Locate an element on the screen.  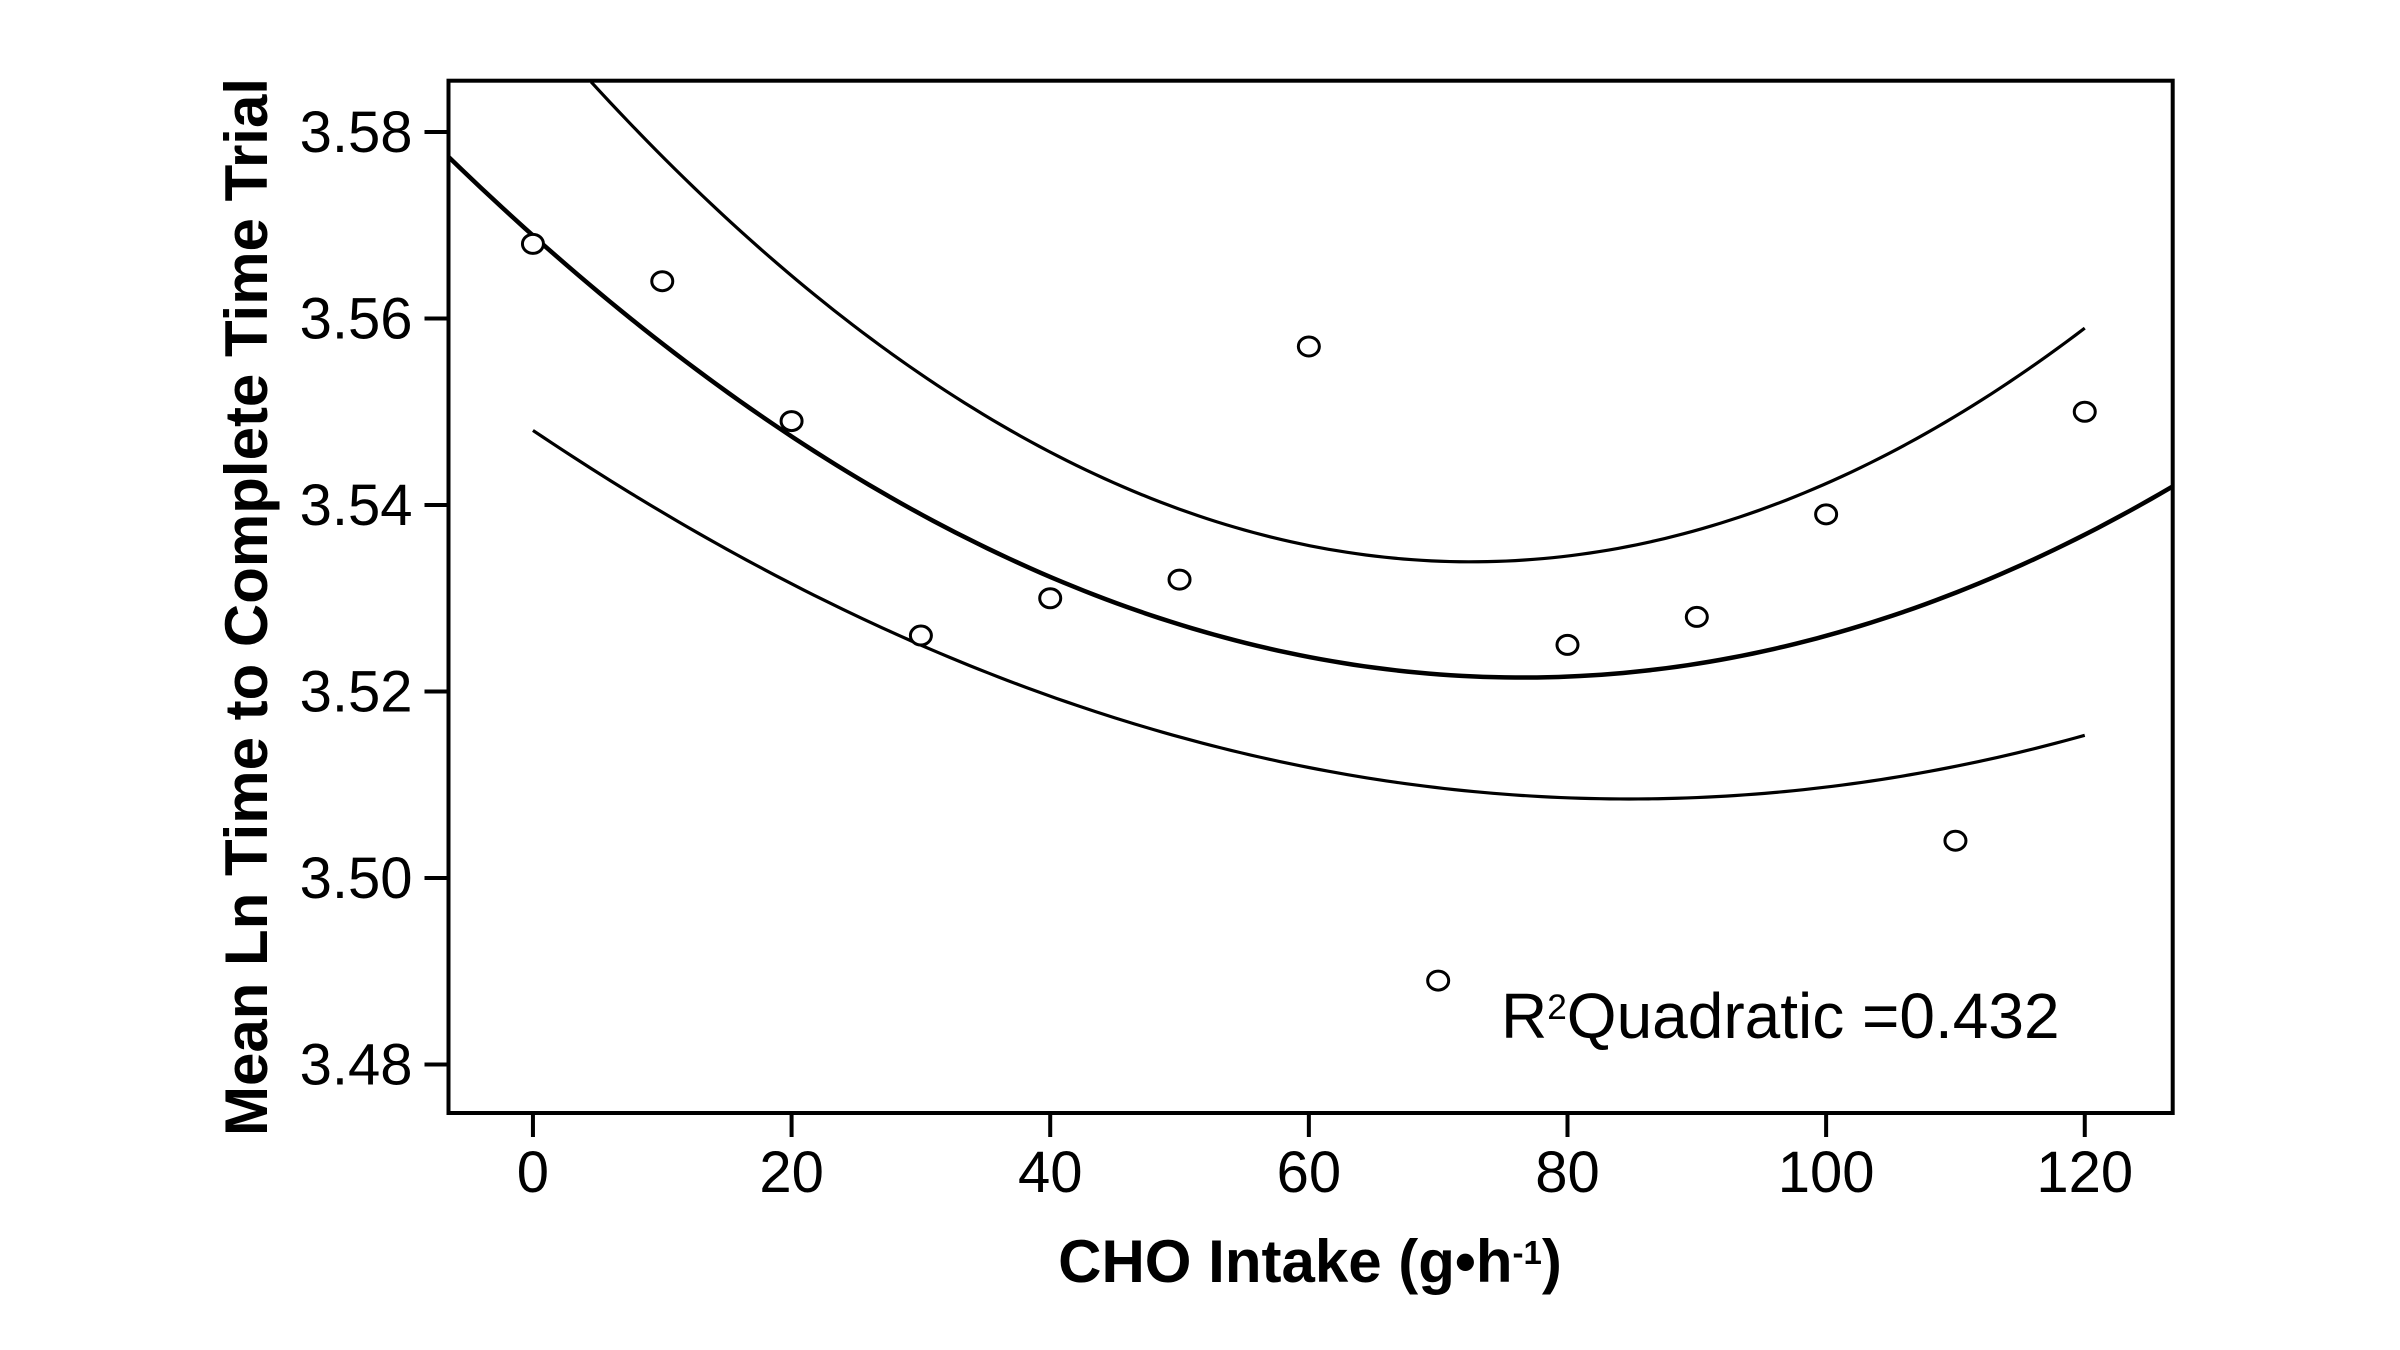
x-tick-label: 80 is located at coordinates (1567, 1172).